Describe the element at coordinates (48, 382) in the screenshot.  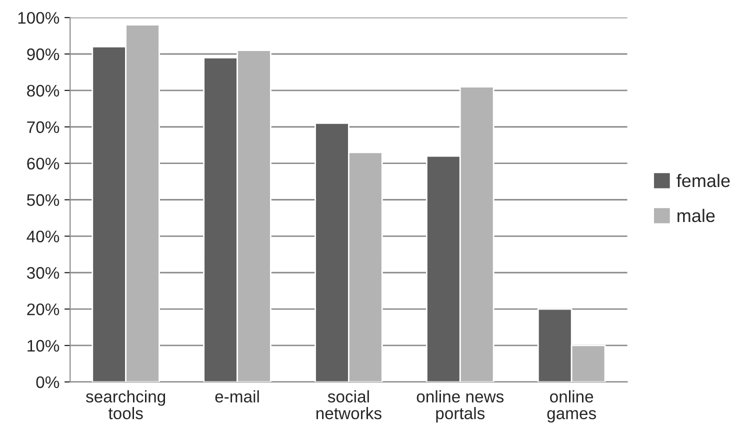
I see `y-tick-label: 0%` at that location.